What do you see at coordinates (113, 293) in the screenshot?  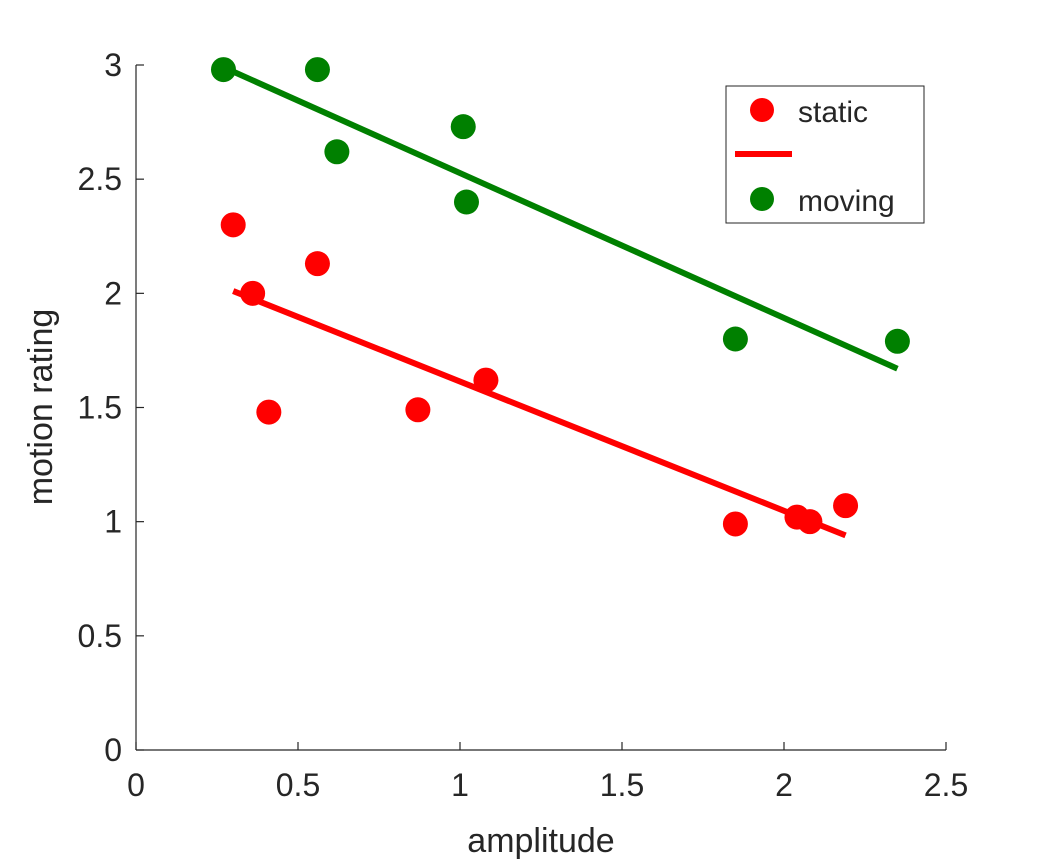 I see `y-tick-label: 2` at bounding box center [113, 293].